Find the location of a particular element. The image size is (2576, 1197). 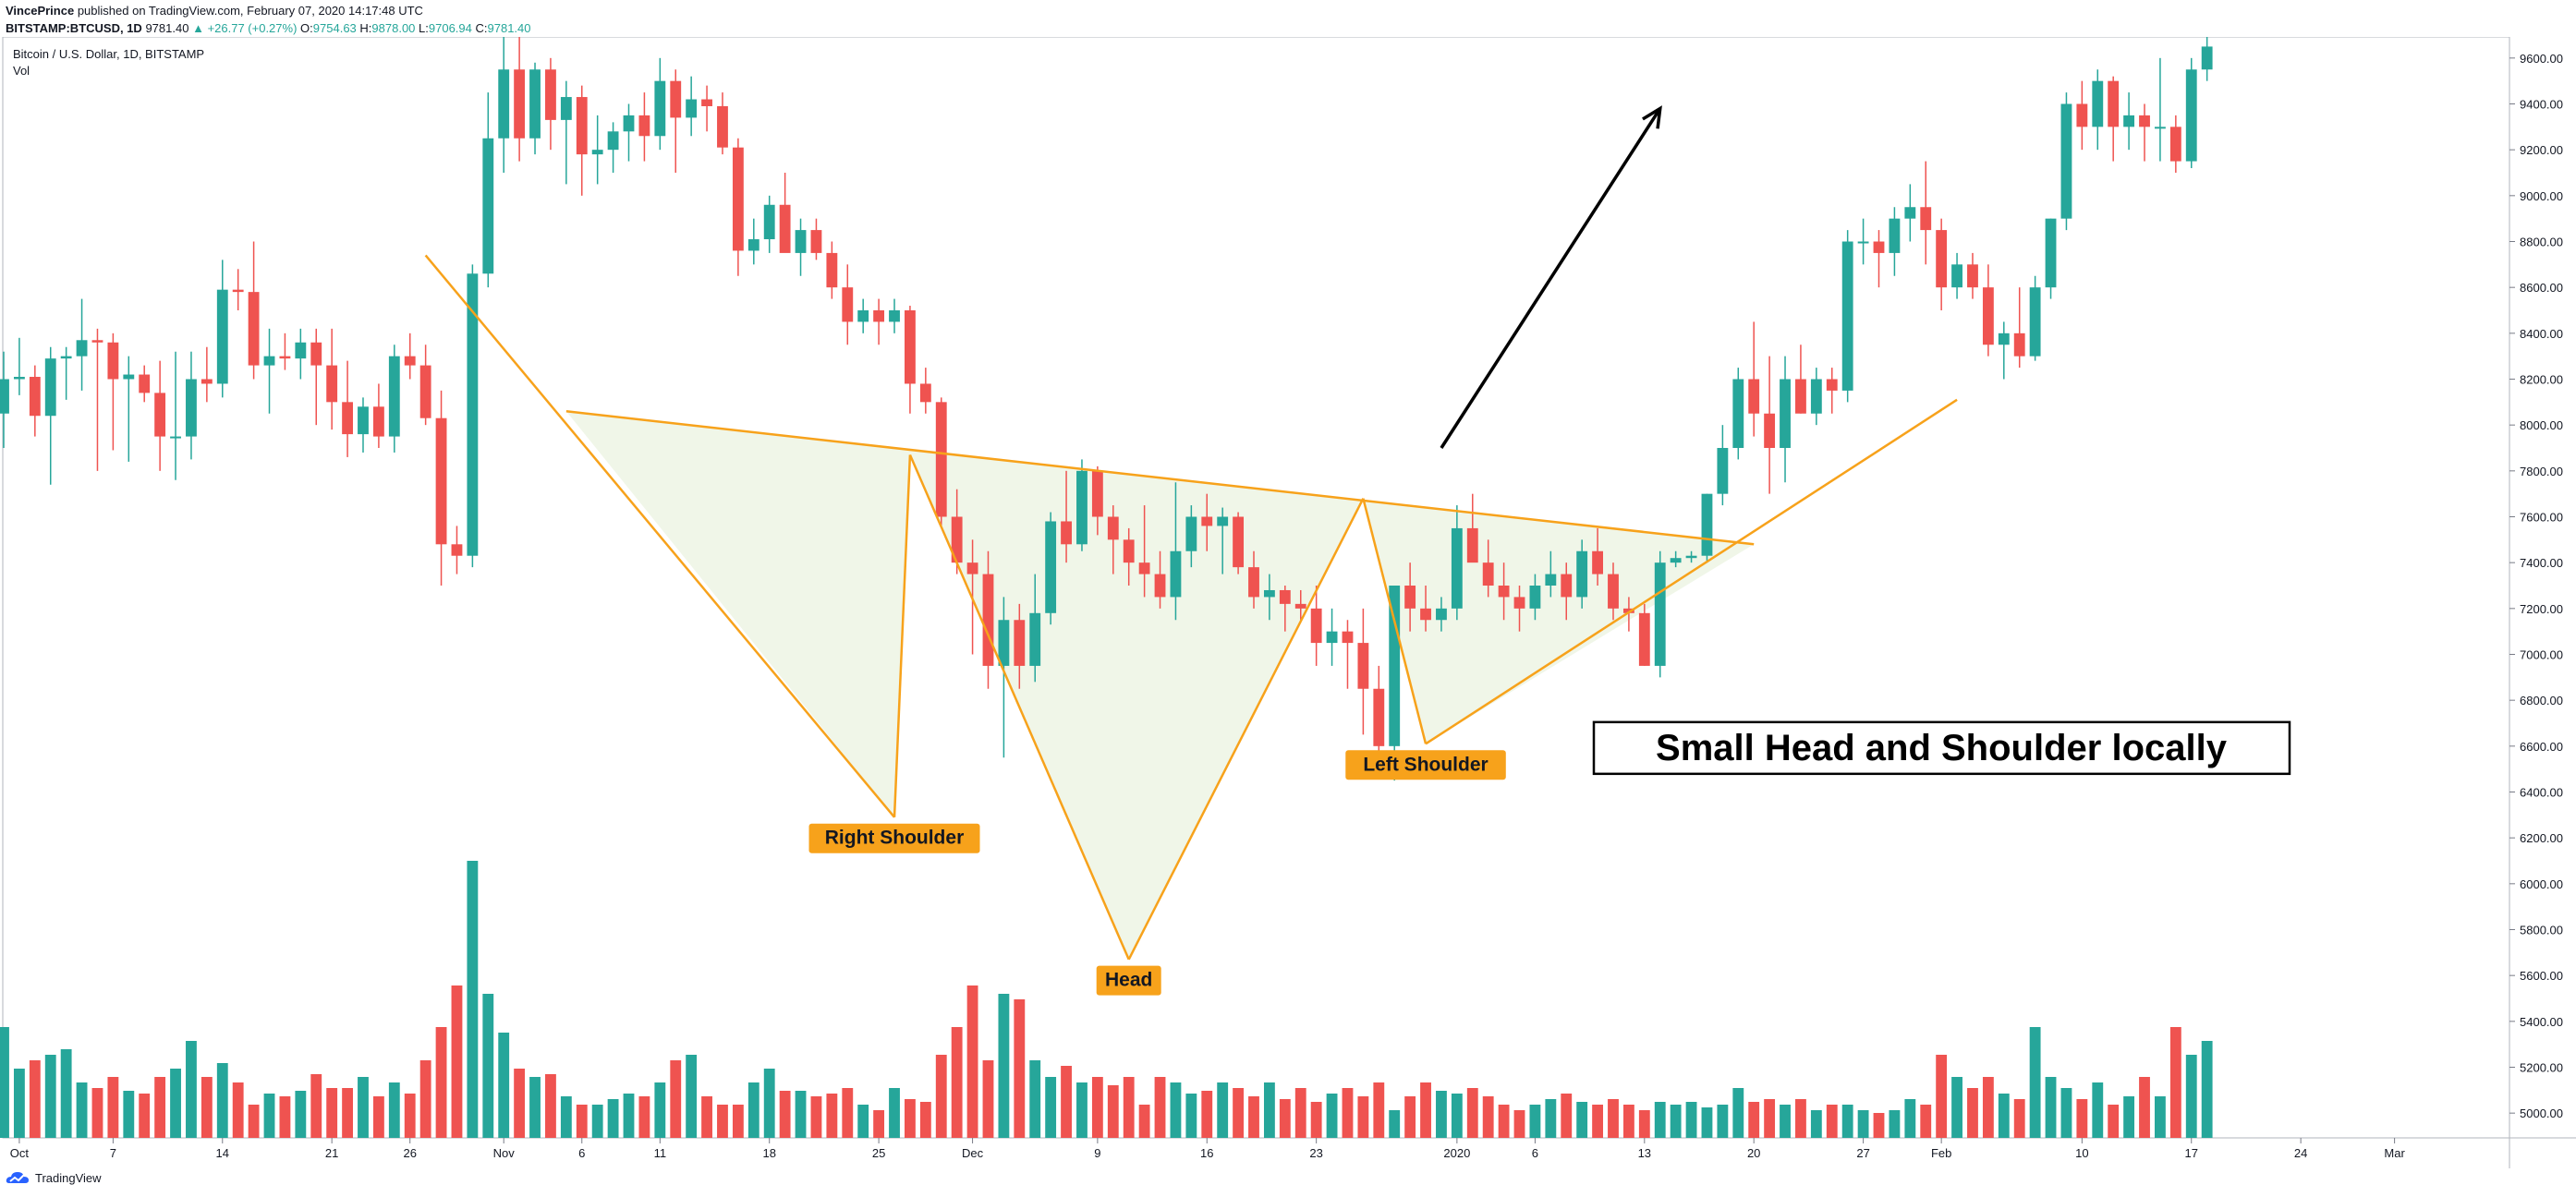

tradingview-cloud-icon is located at coordinates (18, 1177).